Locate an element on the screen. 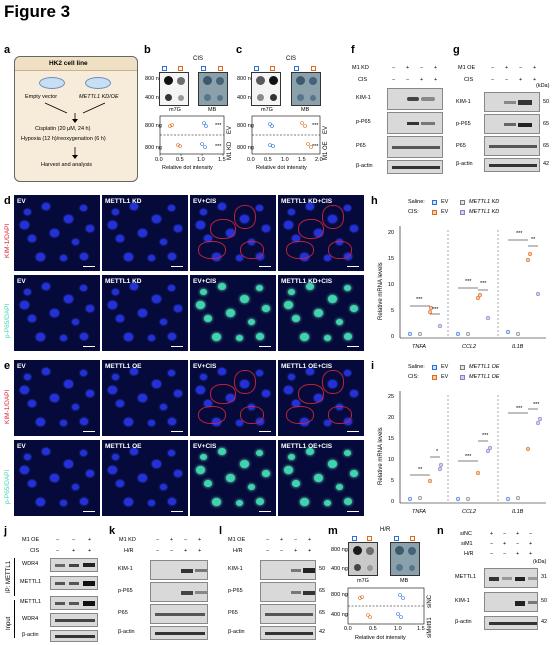  legend-square-cis-oe-icon is located at coordinates (462, 377).